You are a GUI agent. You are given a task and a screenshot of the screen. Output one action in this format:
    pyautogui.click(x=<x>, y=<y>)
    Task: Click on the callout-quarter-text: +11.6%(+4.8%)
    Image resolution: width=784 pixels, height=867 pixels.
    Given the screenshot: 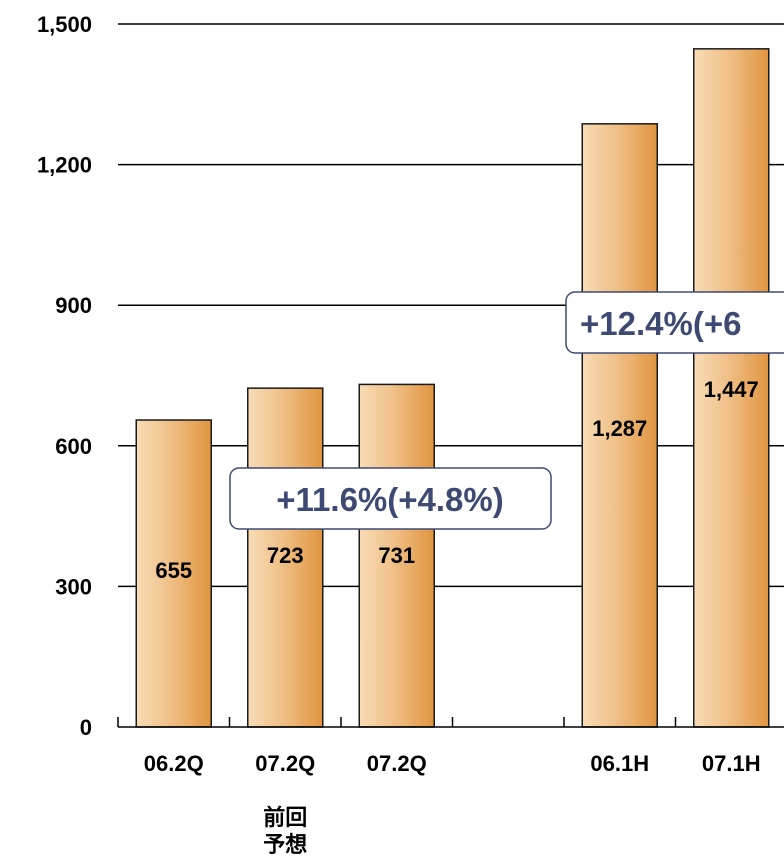 What is the action you would take?
    pyautogui.click(x=390, y=499)
    